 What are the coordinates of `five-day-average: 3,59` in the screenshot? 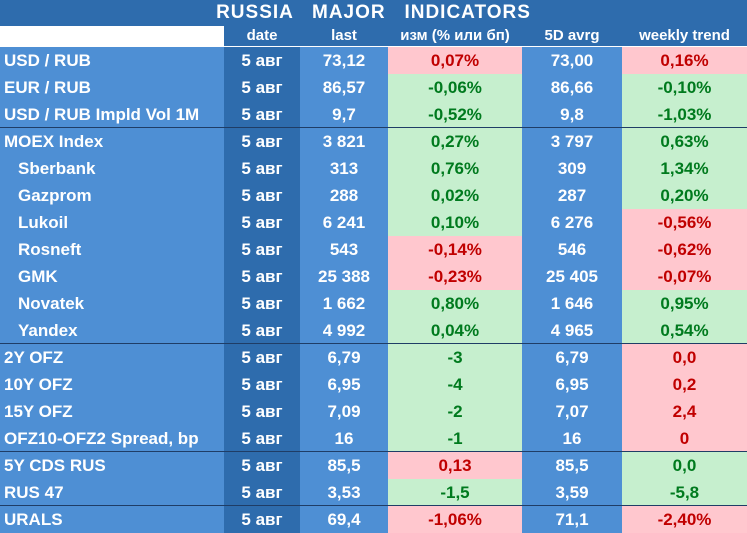 It's located at (572, 492).